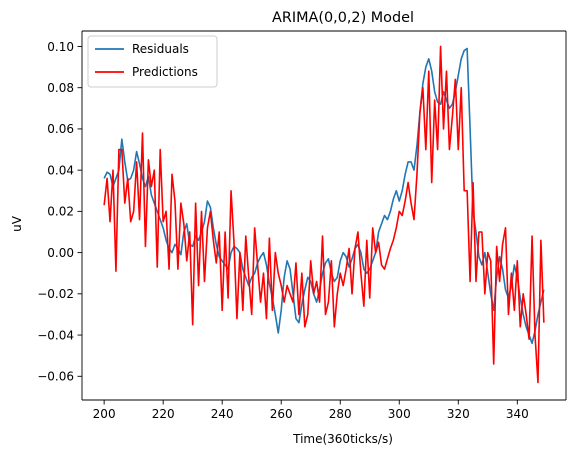 This screenshot has height=455, width=587. I want to click on legend: Residuals Predictions, so click(152, 61).